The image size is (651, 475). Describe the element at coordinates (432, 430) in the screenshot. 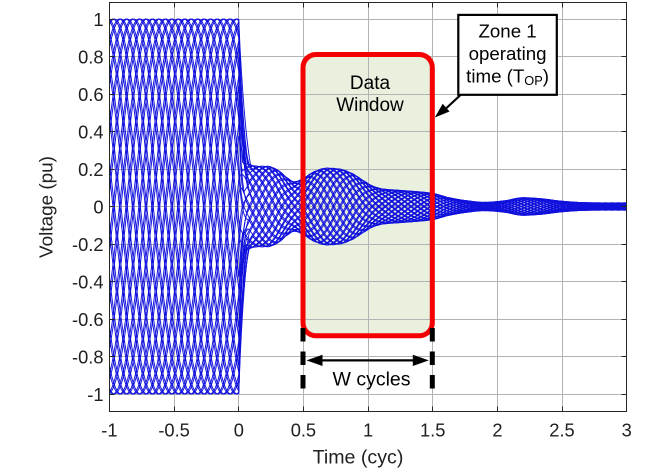

I see `svg-text: 1.5` at that location.